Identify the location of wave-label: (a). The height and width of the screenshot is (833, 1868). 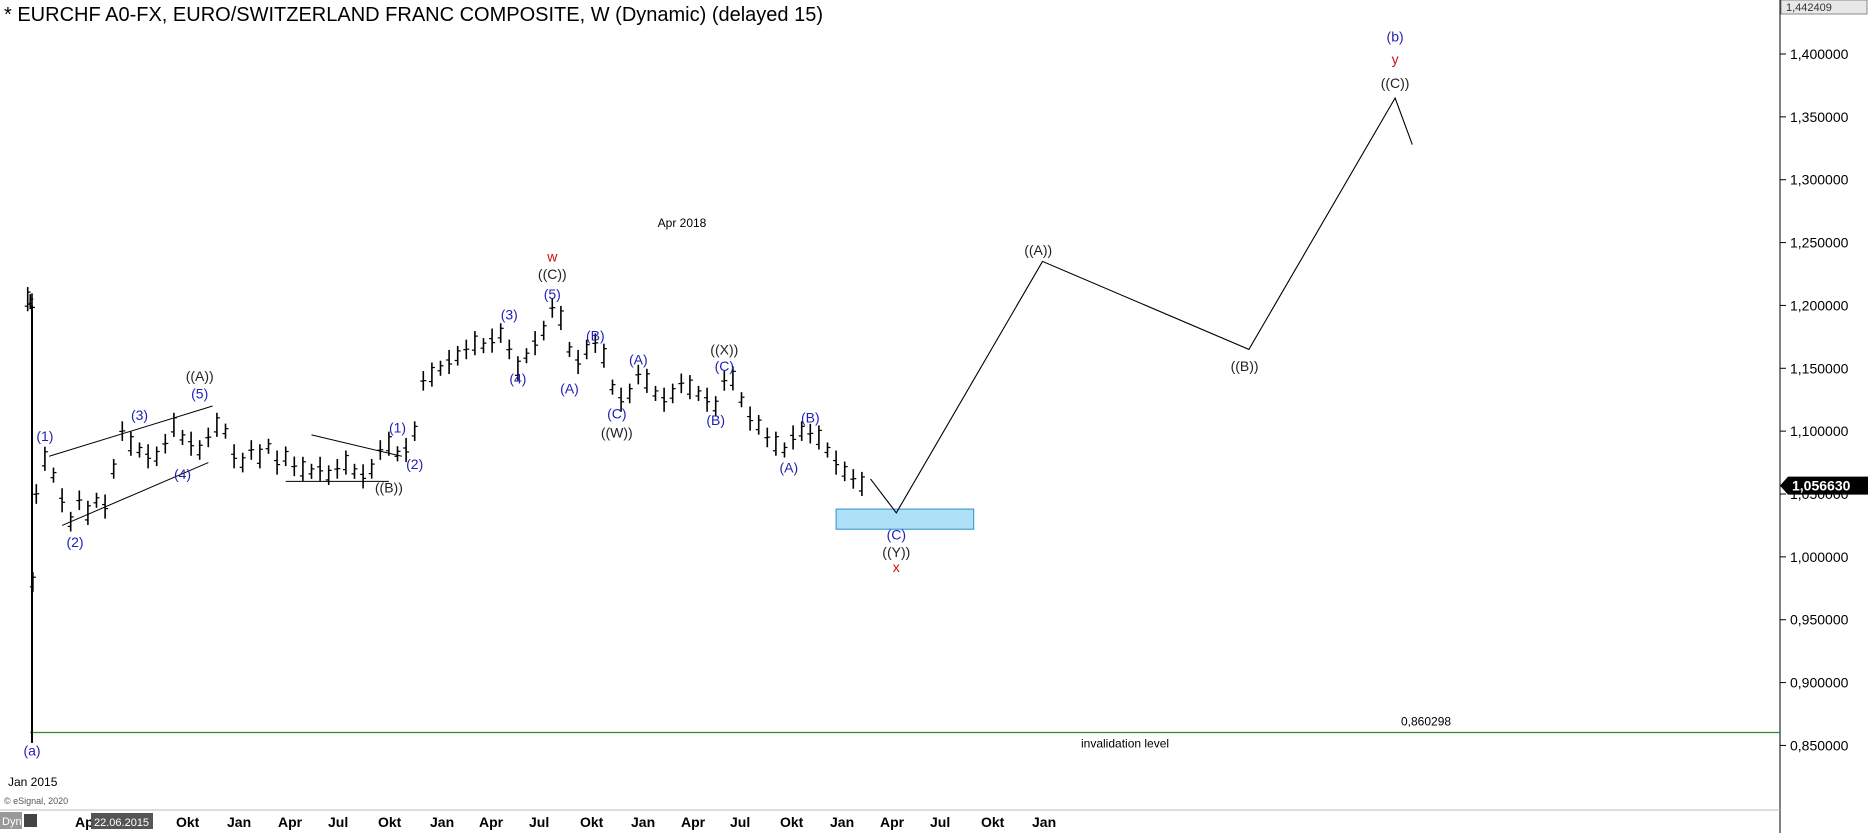
(31, 750).